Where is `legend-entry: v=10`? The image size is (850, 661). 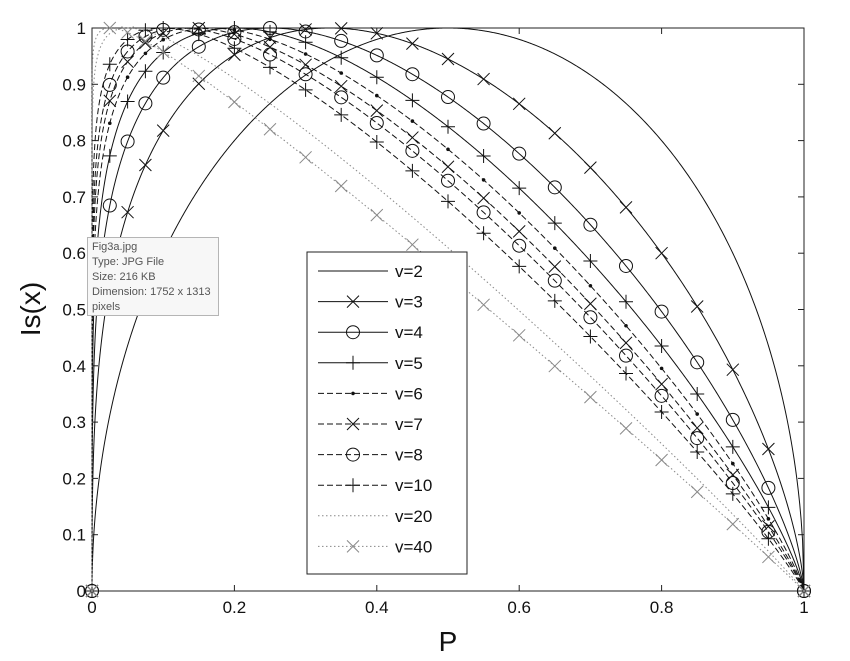
legend-entry: v=10 is located at coordinates (375, 485).